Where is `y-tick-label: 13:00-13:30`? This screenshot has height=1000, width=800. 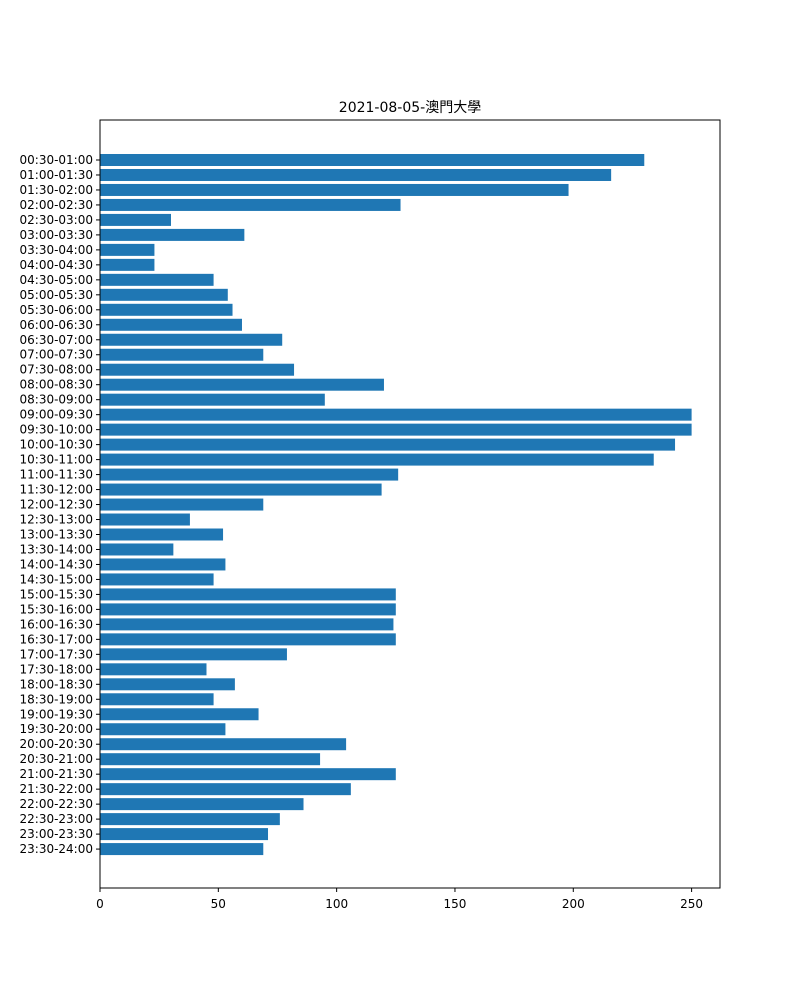 y-tick-label: 13:00-13:30 is located at coordinates (57, 535).